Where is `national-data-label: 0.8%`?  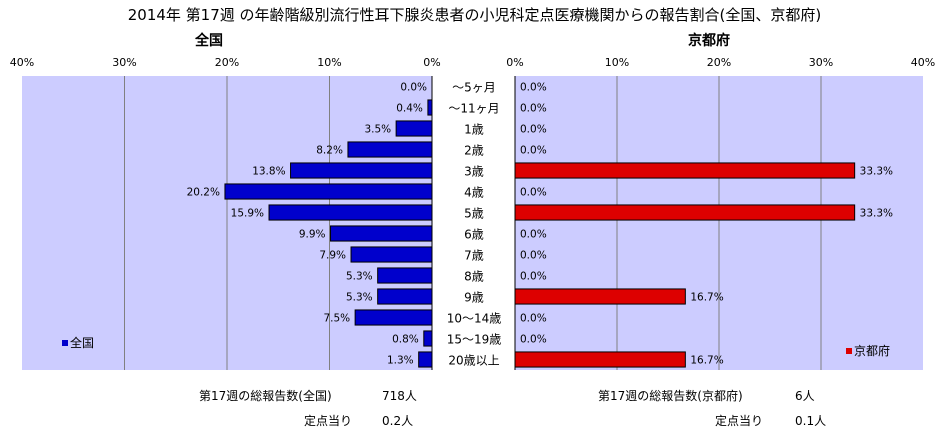
national-data-label: 0.8% is located at coordinates (405, 340).